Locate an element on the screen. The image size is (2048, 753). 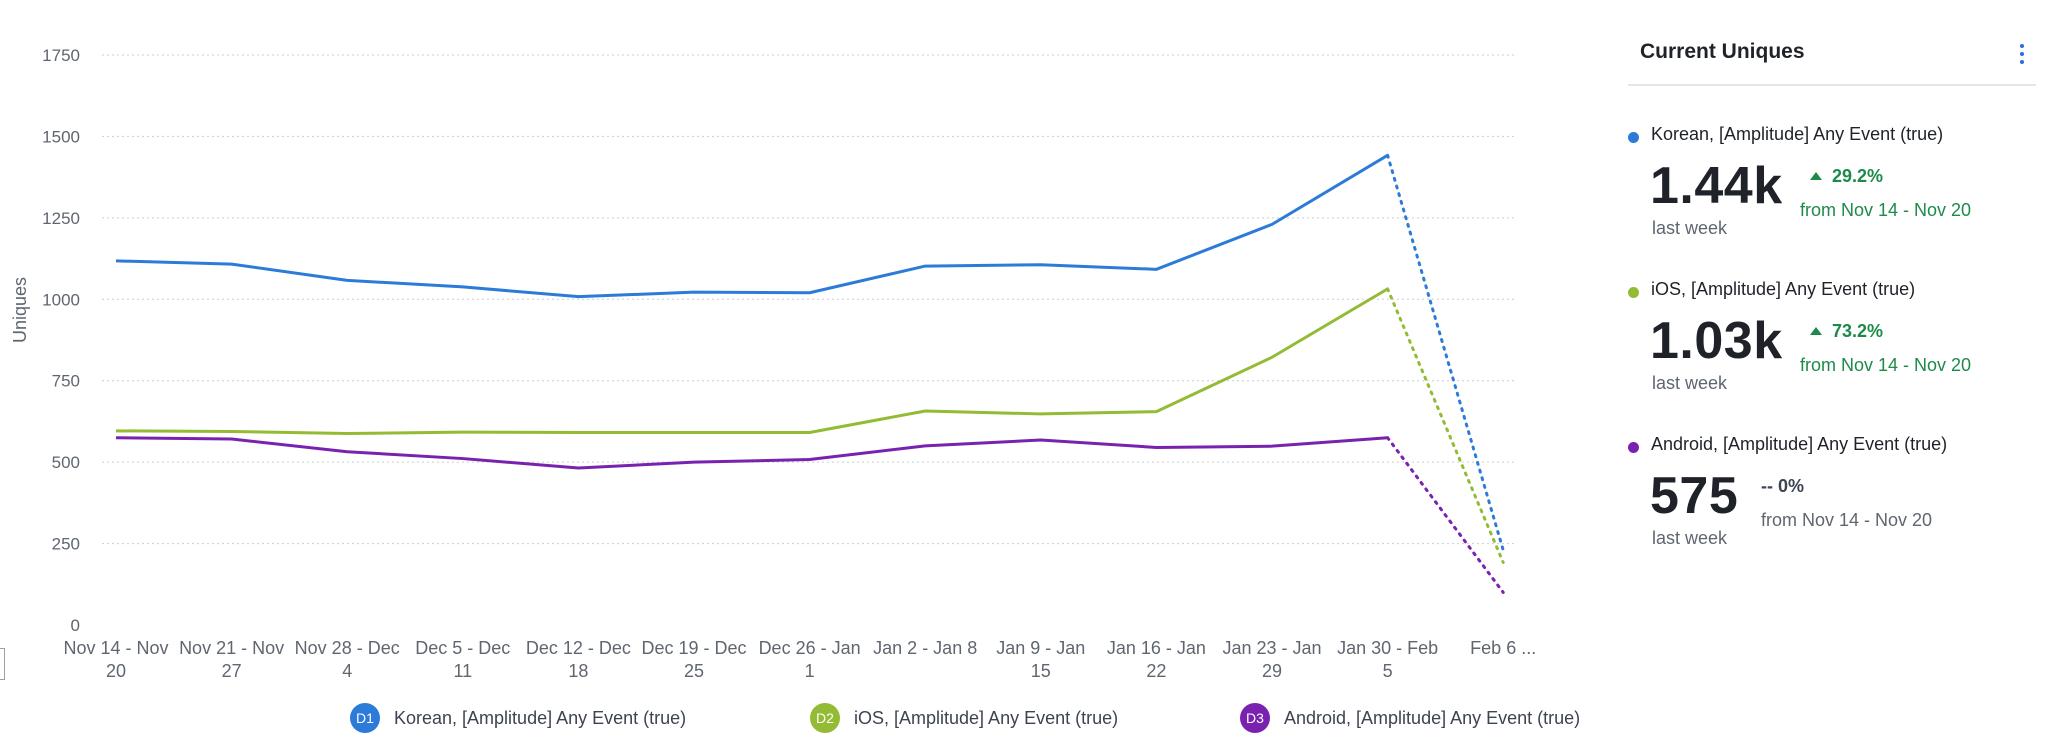
x-tick-label: Jan 9 - Jan is located at coordinates (1040, 648).